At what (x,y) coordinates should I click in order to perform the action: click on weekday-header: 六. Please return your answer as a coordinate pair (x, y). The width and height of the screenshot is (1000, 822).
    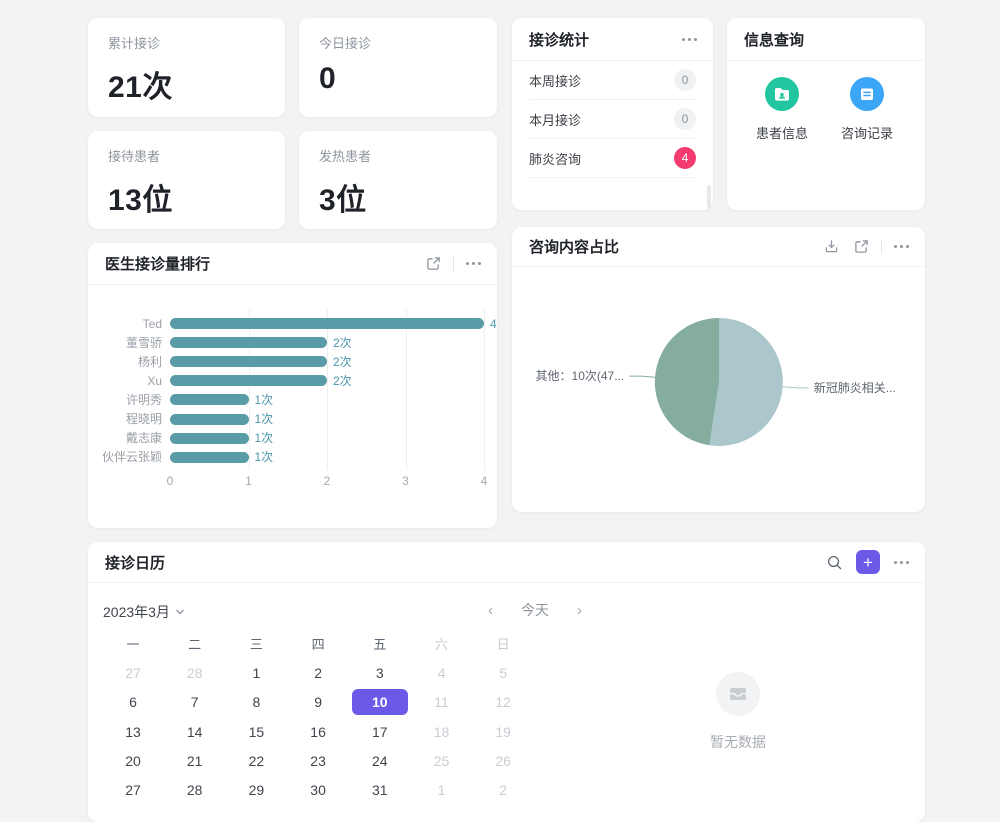
    Looking at the image, I should click on (441, 644).